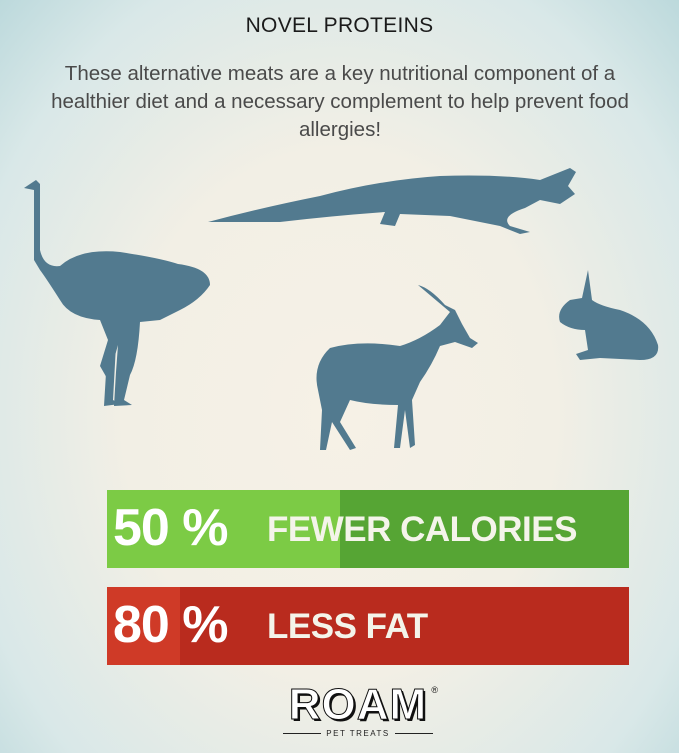  What do you see at coordinates (434, 690) in the screenshot?
I see `registered-mark: ®` at bounding box center [434, 690].